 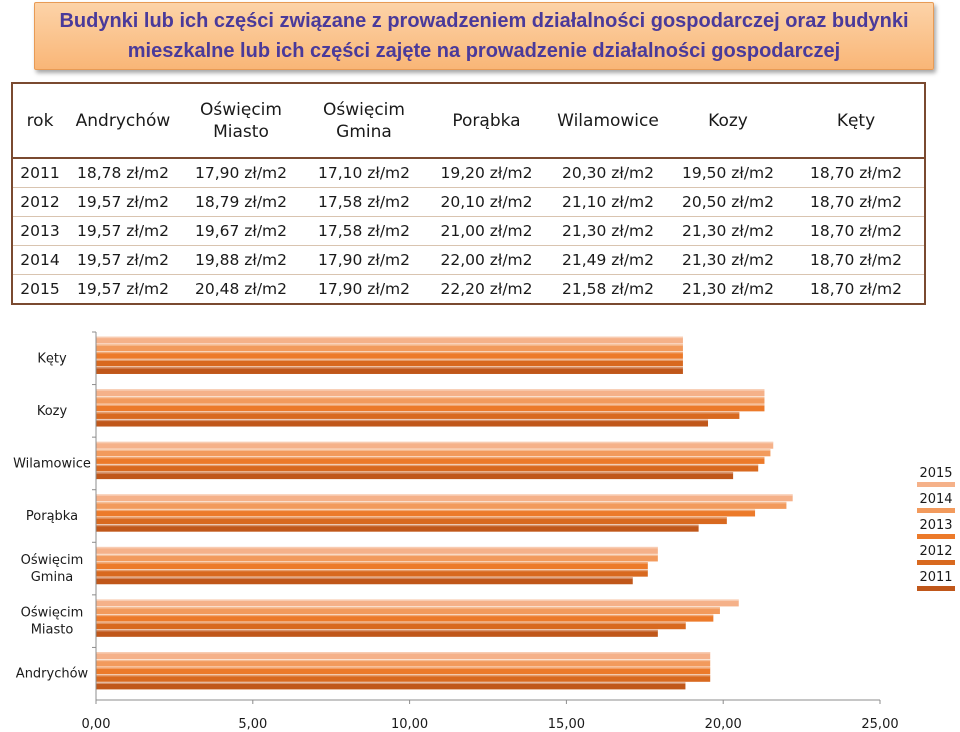 What do you see at coordinates (39, 120) in the screenshot?
I see `column-header: rok` at bounding box center [39, 120].